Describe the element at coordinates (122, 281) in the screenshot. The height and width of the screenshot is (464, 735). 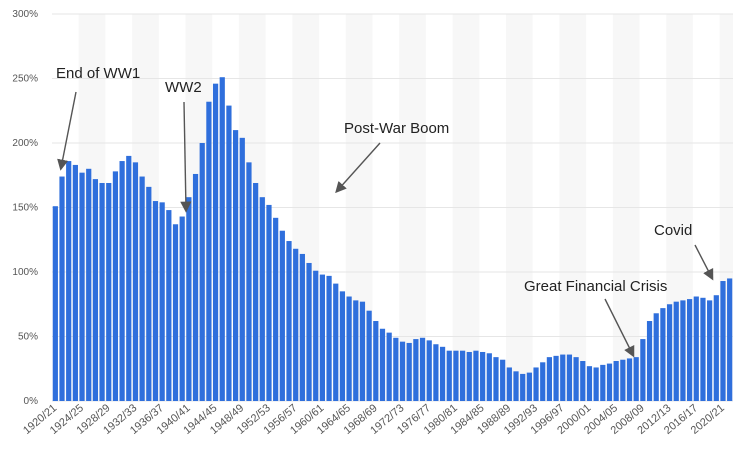
I see `bar-1930/31` at that location.